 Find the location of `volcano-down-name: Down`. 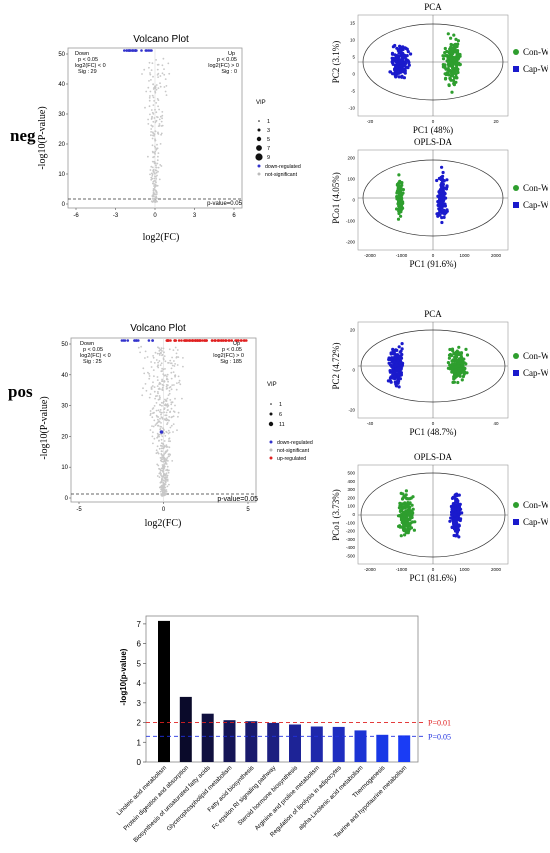

volcano-down-name: Down is located at coordinates (87, 344).